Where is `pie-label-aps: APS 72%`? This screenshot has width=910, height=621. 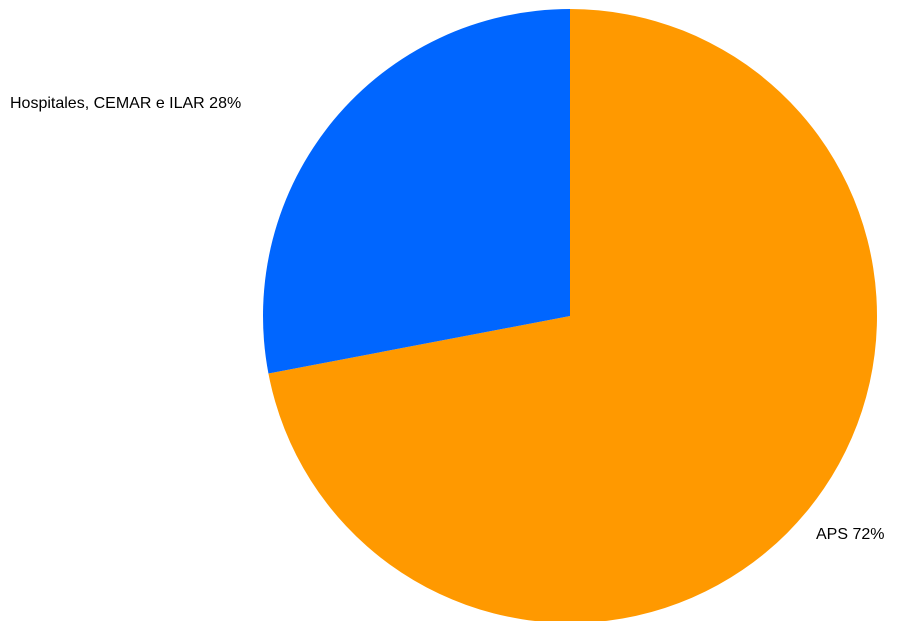
pie-label-aps: APS 72% is located at coordinates (850, 534).